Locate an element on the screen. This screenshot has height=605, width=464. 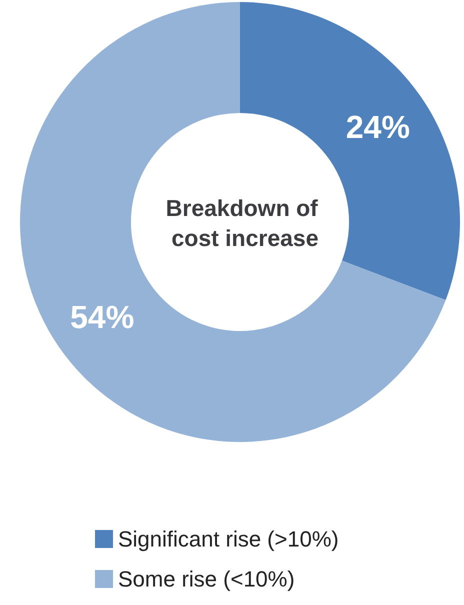
legend-label: Some rise (<10%) is located at coordinates (206, 579).